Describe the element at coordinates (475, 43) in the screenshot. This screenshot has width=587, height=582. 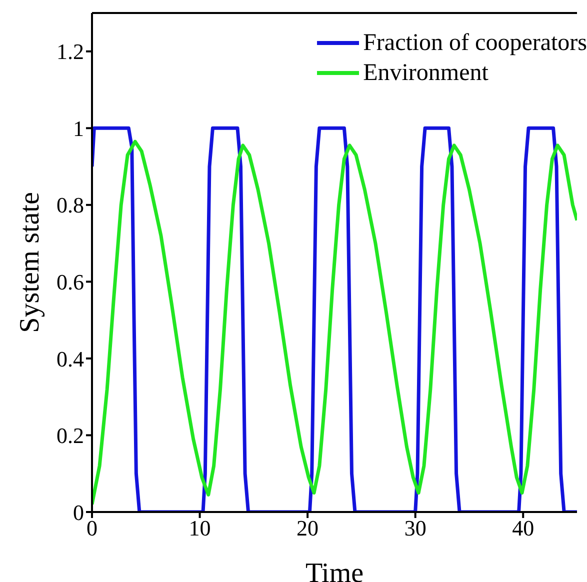
I see `legend-label: Fraction of cooperators` at that location.